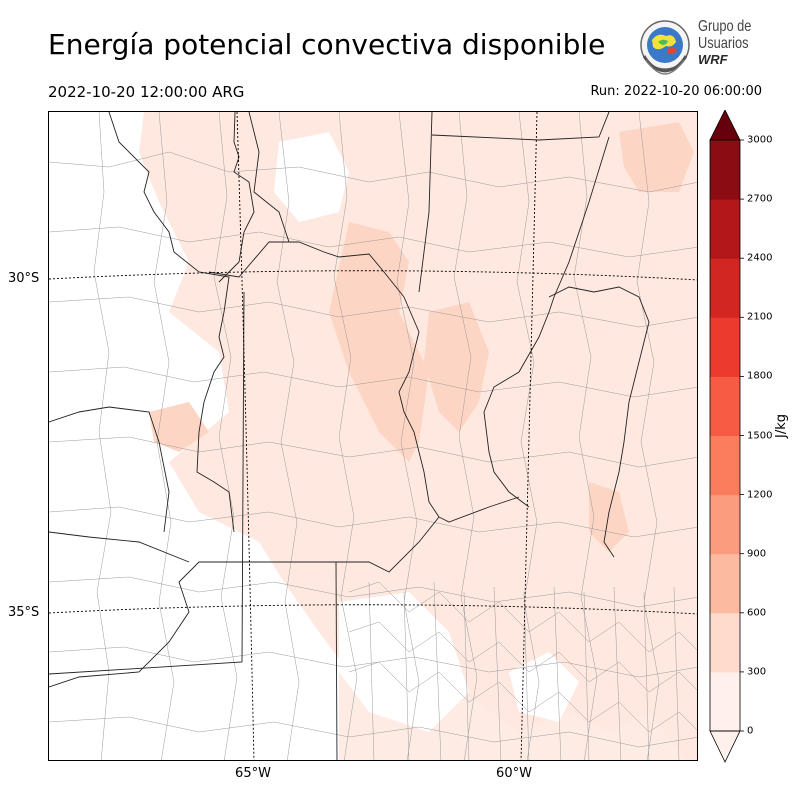  I want to click on page-title: Energía potencial convectiva disponible, so click(327, 44).